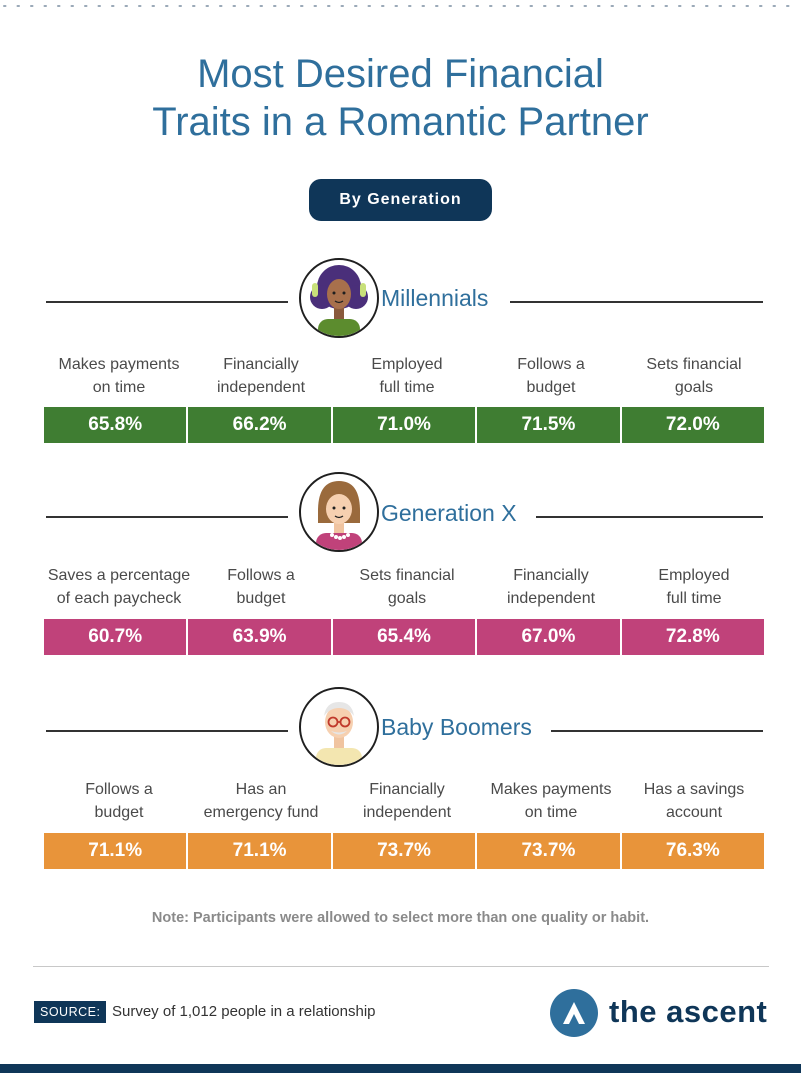  I want to click on baby-boomers-values: 71.1% 71.1% 73.7% 73.7% 76.3%, so click(404, 851).